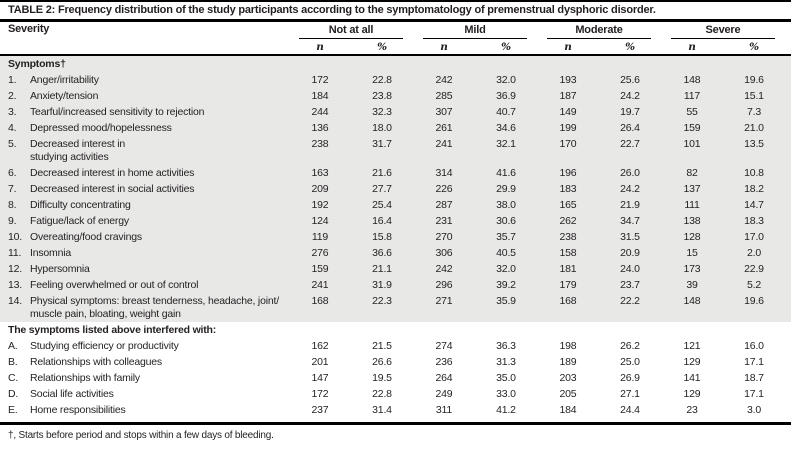 The height and width of the screenshot is (449, 791). What do you see at coordinates (506, 143) in the screenshot?
I see `cell-value: 32.1` at bounding box center [506, 143].